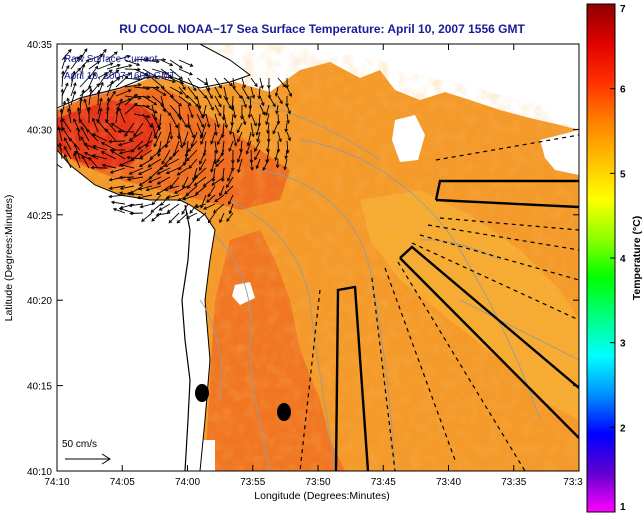 Image resolution: width=644 pixels, height=523 pixels. Describe the element at coordinates (317, 482) in the screenshot. I see `x-tick-label: 73:50` at that location.